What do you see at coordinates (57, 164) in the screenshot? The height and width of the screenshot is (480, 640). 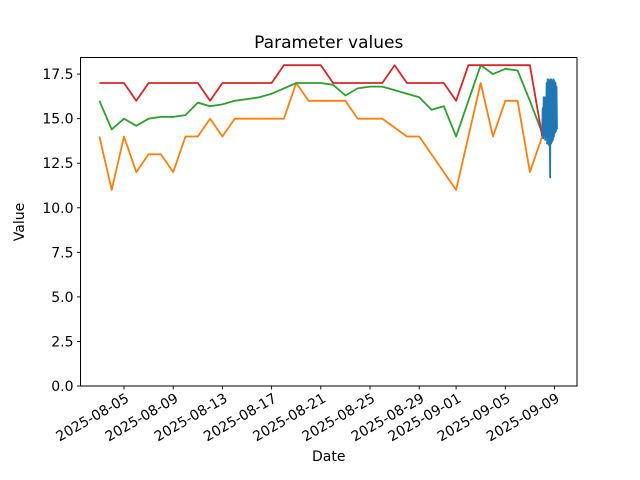 I see `y-tick-label: 12.5` at bounding box center [57, 164].